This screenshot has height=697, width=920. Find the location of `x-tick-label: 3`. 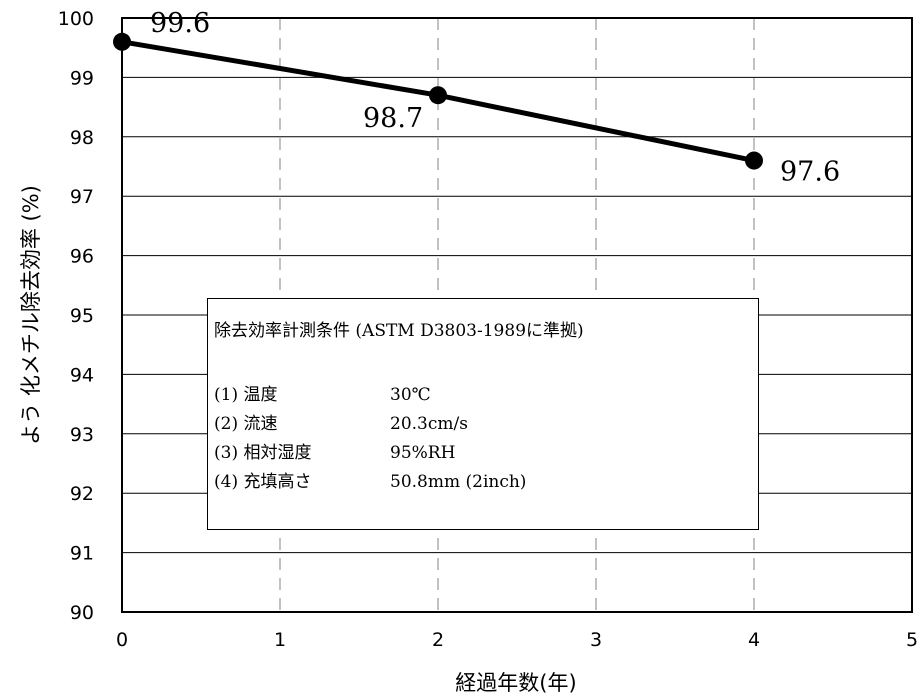

x-tick-label: 3 is located at coordinates (596, 640).